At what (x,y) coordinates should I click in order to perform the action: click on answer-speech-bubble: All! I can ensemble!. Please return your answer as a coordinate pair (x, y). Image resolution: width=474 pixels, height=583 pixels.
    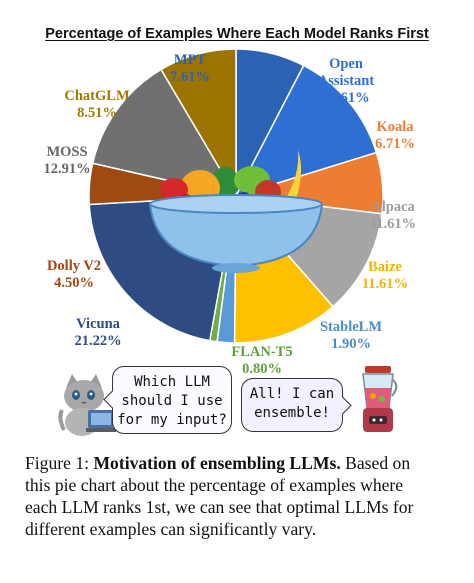
    Looking at the image, I should click on (296, 405).